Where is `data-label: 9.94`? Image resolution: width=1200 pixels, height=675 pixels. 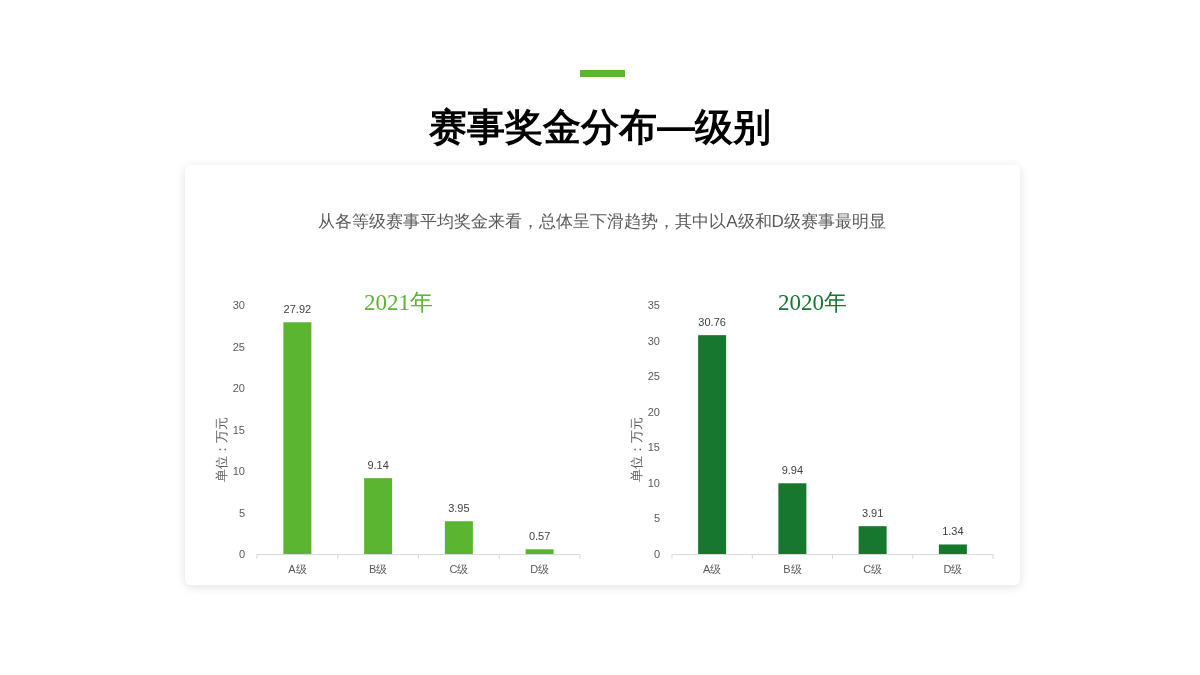
data-label: 9.94 is located at coordinates (792, 470).